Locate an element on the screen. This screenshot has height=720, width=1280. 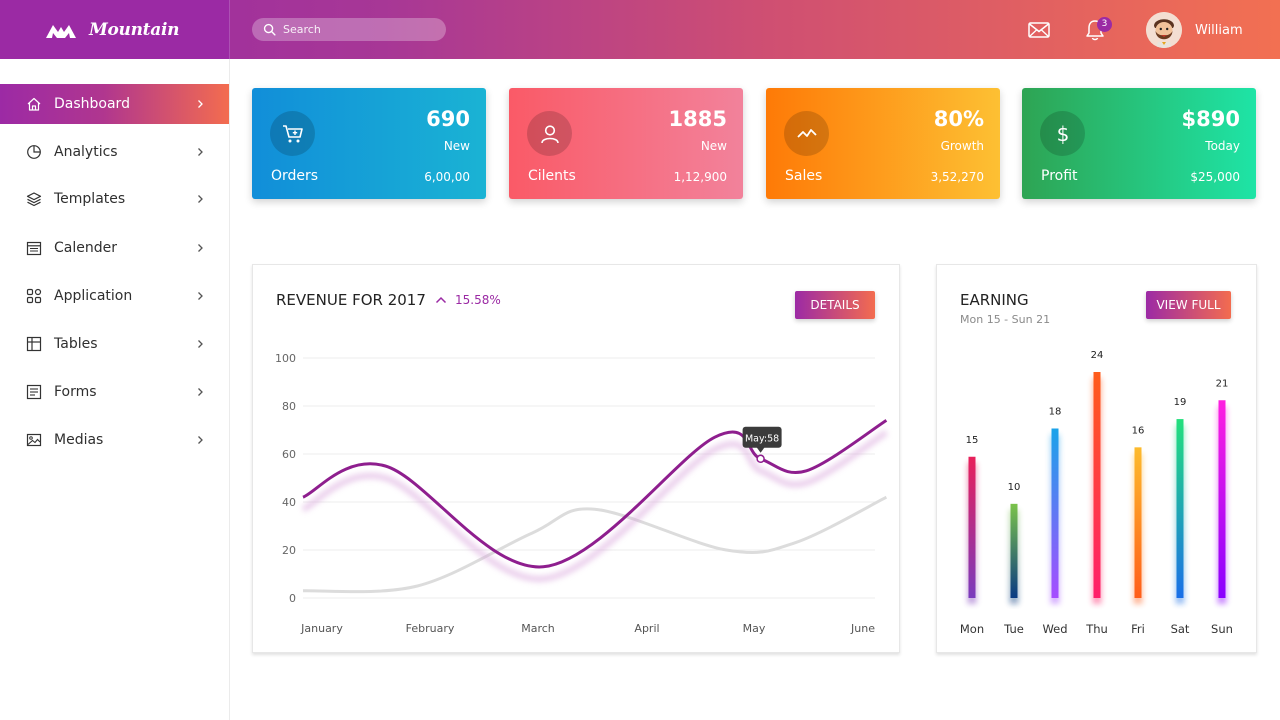
bar-value-label: 16 is located at coordinates (1138, 430).